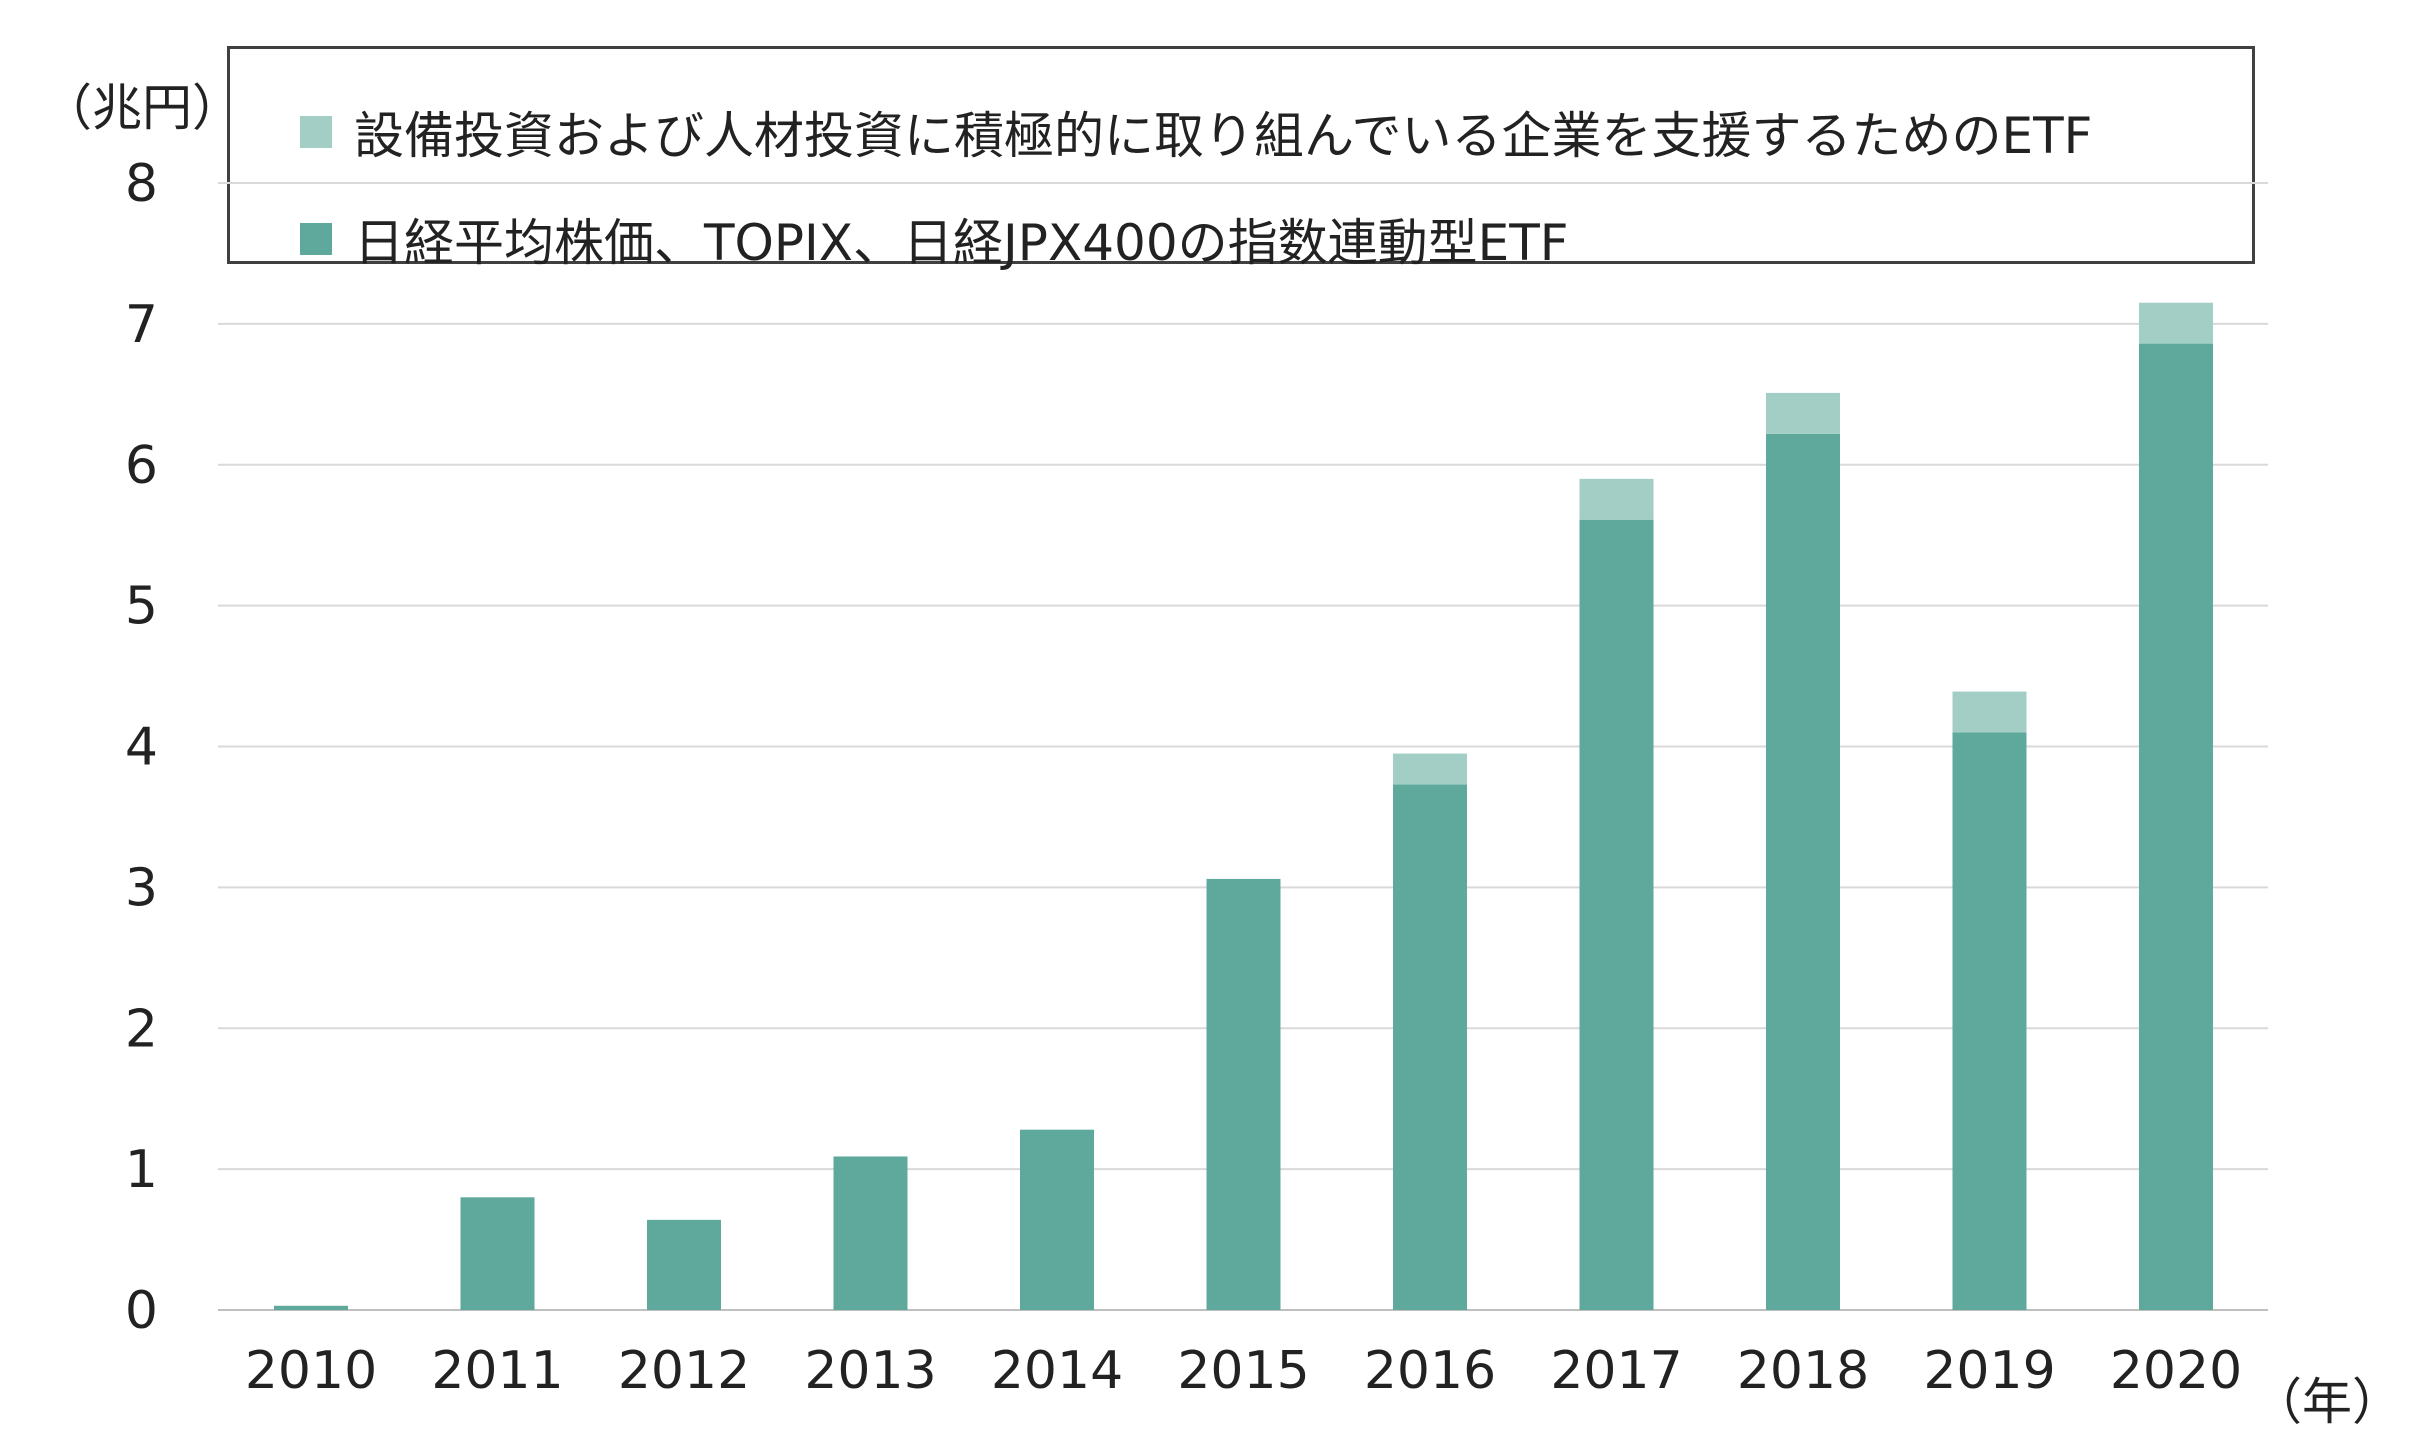  Describe the element at coordinates (2176, 1371) in the screenshot. I see `x-tick-label-2020: 2020` at that location.